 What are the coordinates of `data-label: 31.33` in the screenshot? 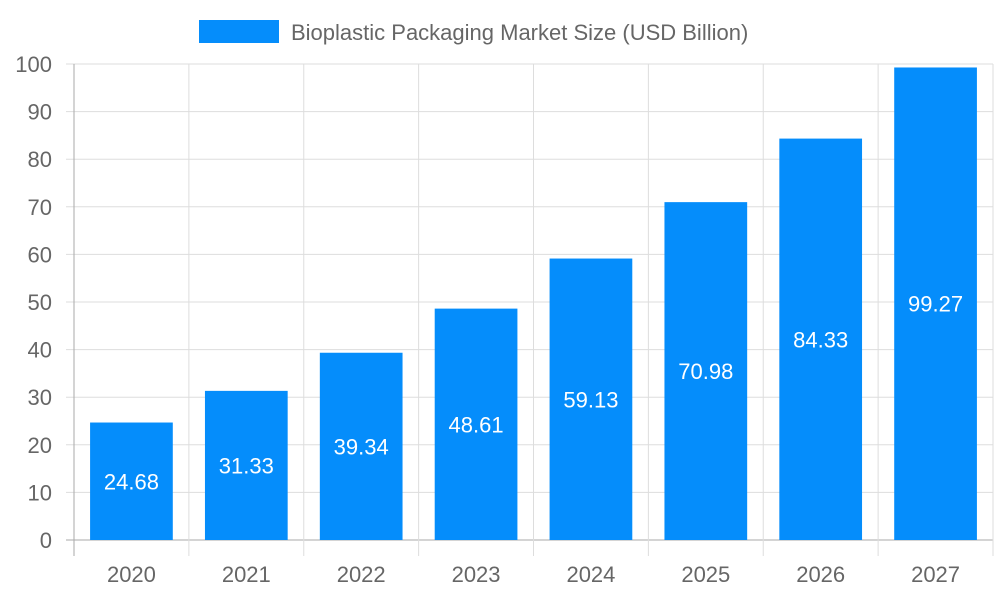 It's located at (246, 465).